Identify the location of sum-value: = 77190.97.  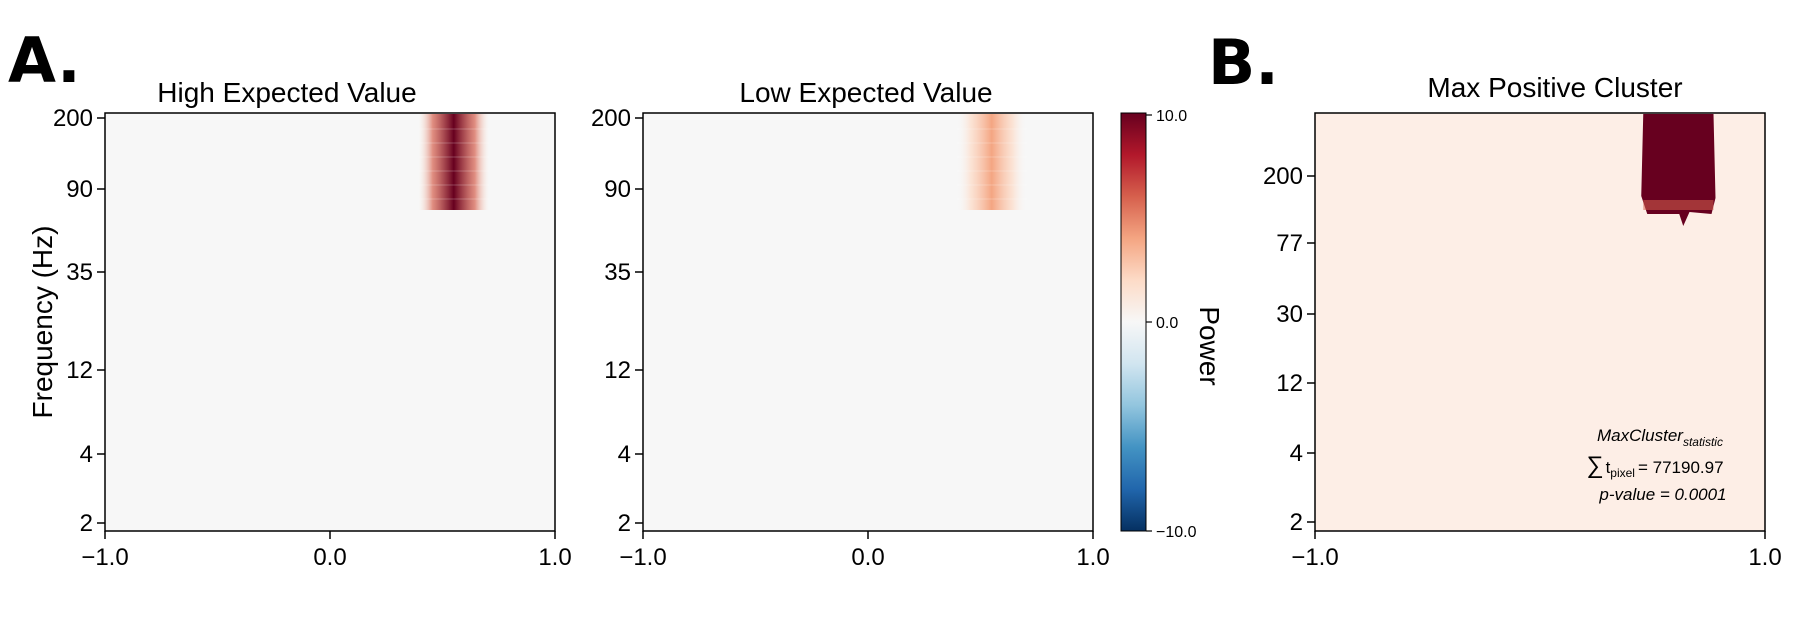
(1681, 467).